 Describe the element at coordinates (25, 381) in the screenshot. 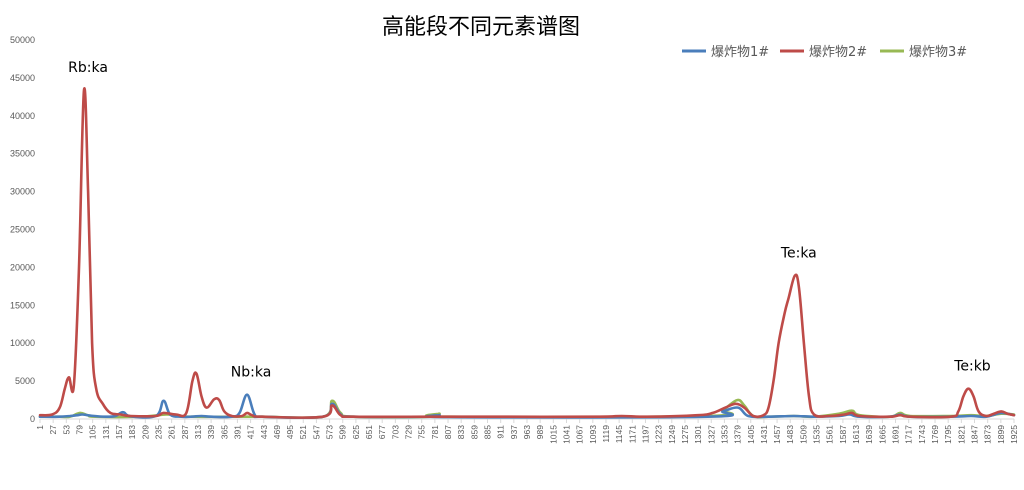

I see `y-tick-label: 5000` at that location.